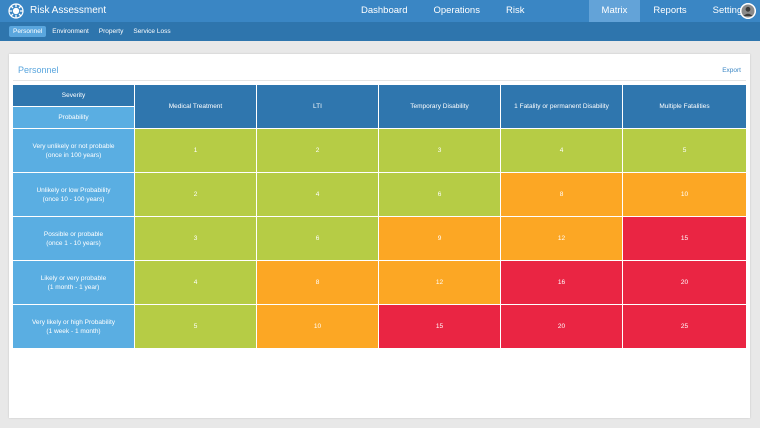 Image resolution: width=760 pixels, height=428 pixels. Describe the element at coordinates (73, 199) in the screenshot. I see `row-label-line: (once 10 - 100 years)` at that location.